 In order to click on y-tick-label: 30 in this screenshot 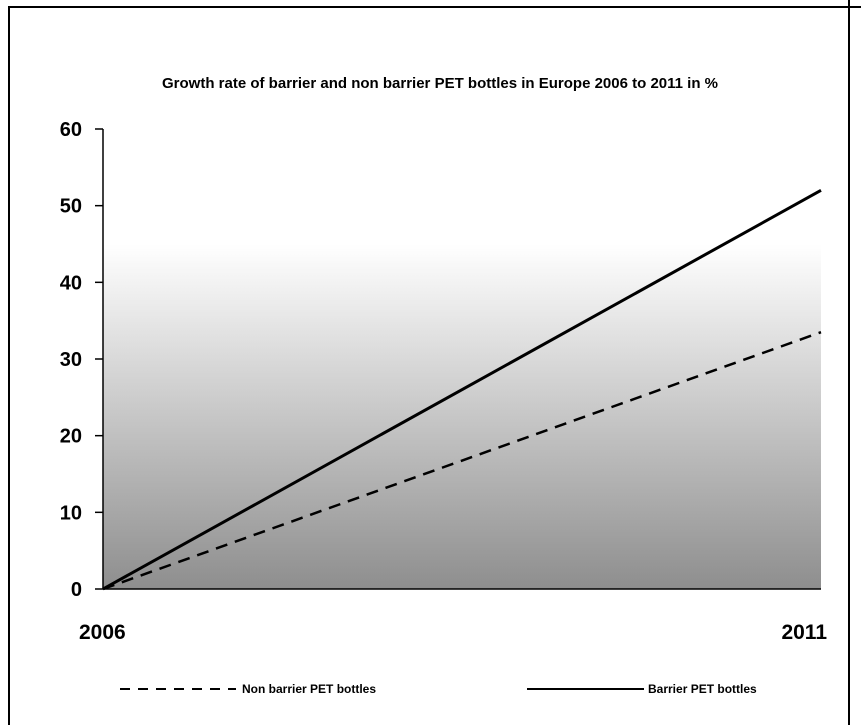, I will do `click(71, 360)`.